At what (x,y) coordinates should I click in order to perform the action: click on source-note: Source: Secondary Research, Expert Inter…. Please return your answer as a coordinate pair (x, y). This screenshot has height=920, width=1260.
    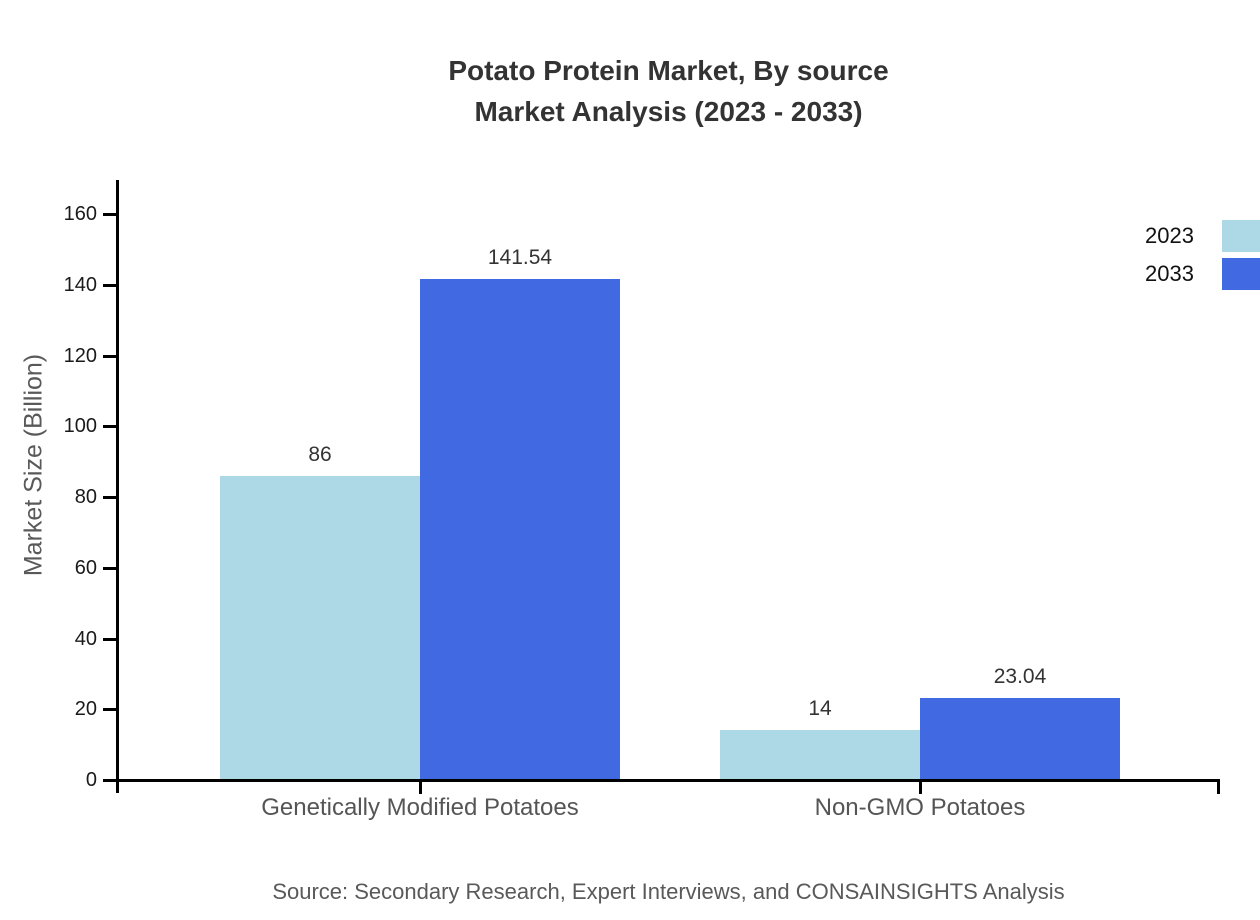
    Looking at the image, I should click on (668, 891).